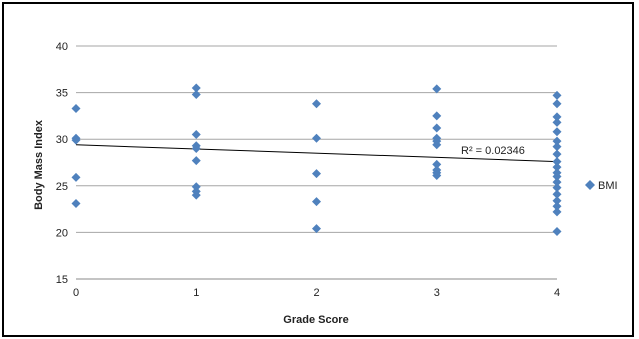 This screenshot has height=339, width=639. I want to click on y-axis-title: Body Mass Index, so click(39, 164).